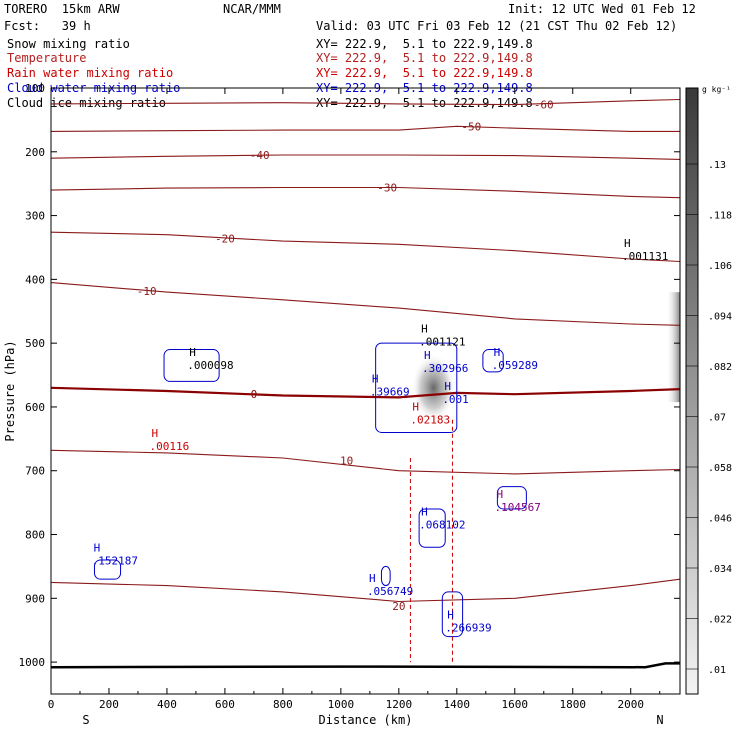 The height and width of the screenshot is (740, 740). What do you see at coordinates (720, 468) in the screenshot?
I see `colorbar-tick-label: .058` at bounding box center [720, 468].